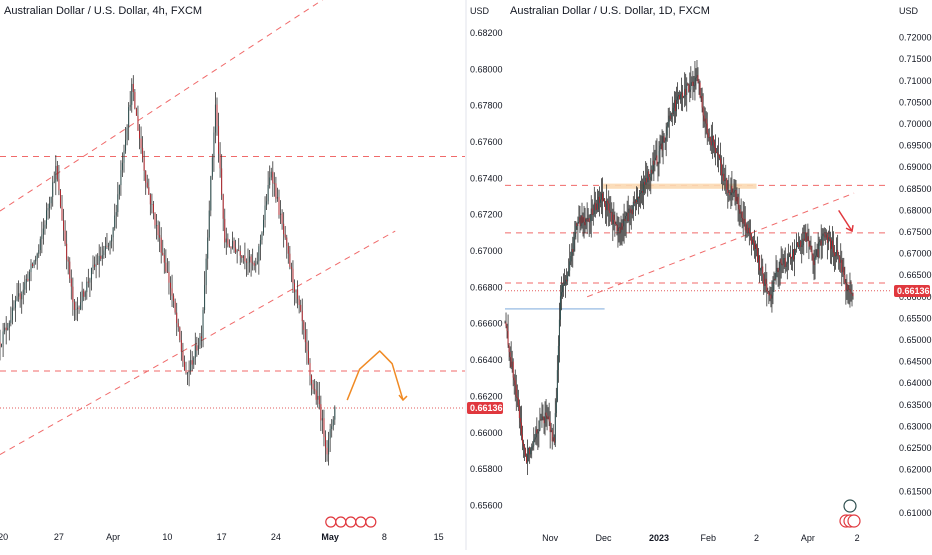 This screenshot has width=932, height=555. What do you see at coordinates (915, 470) in the screenshot?
I see `y-tick-label-1d: 0.62000` at bounding box center [915, 470].